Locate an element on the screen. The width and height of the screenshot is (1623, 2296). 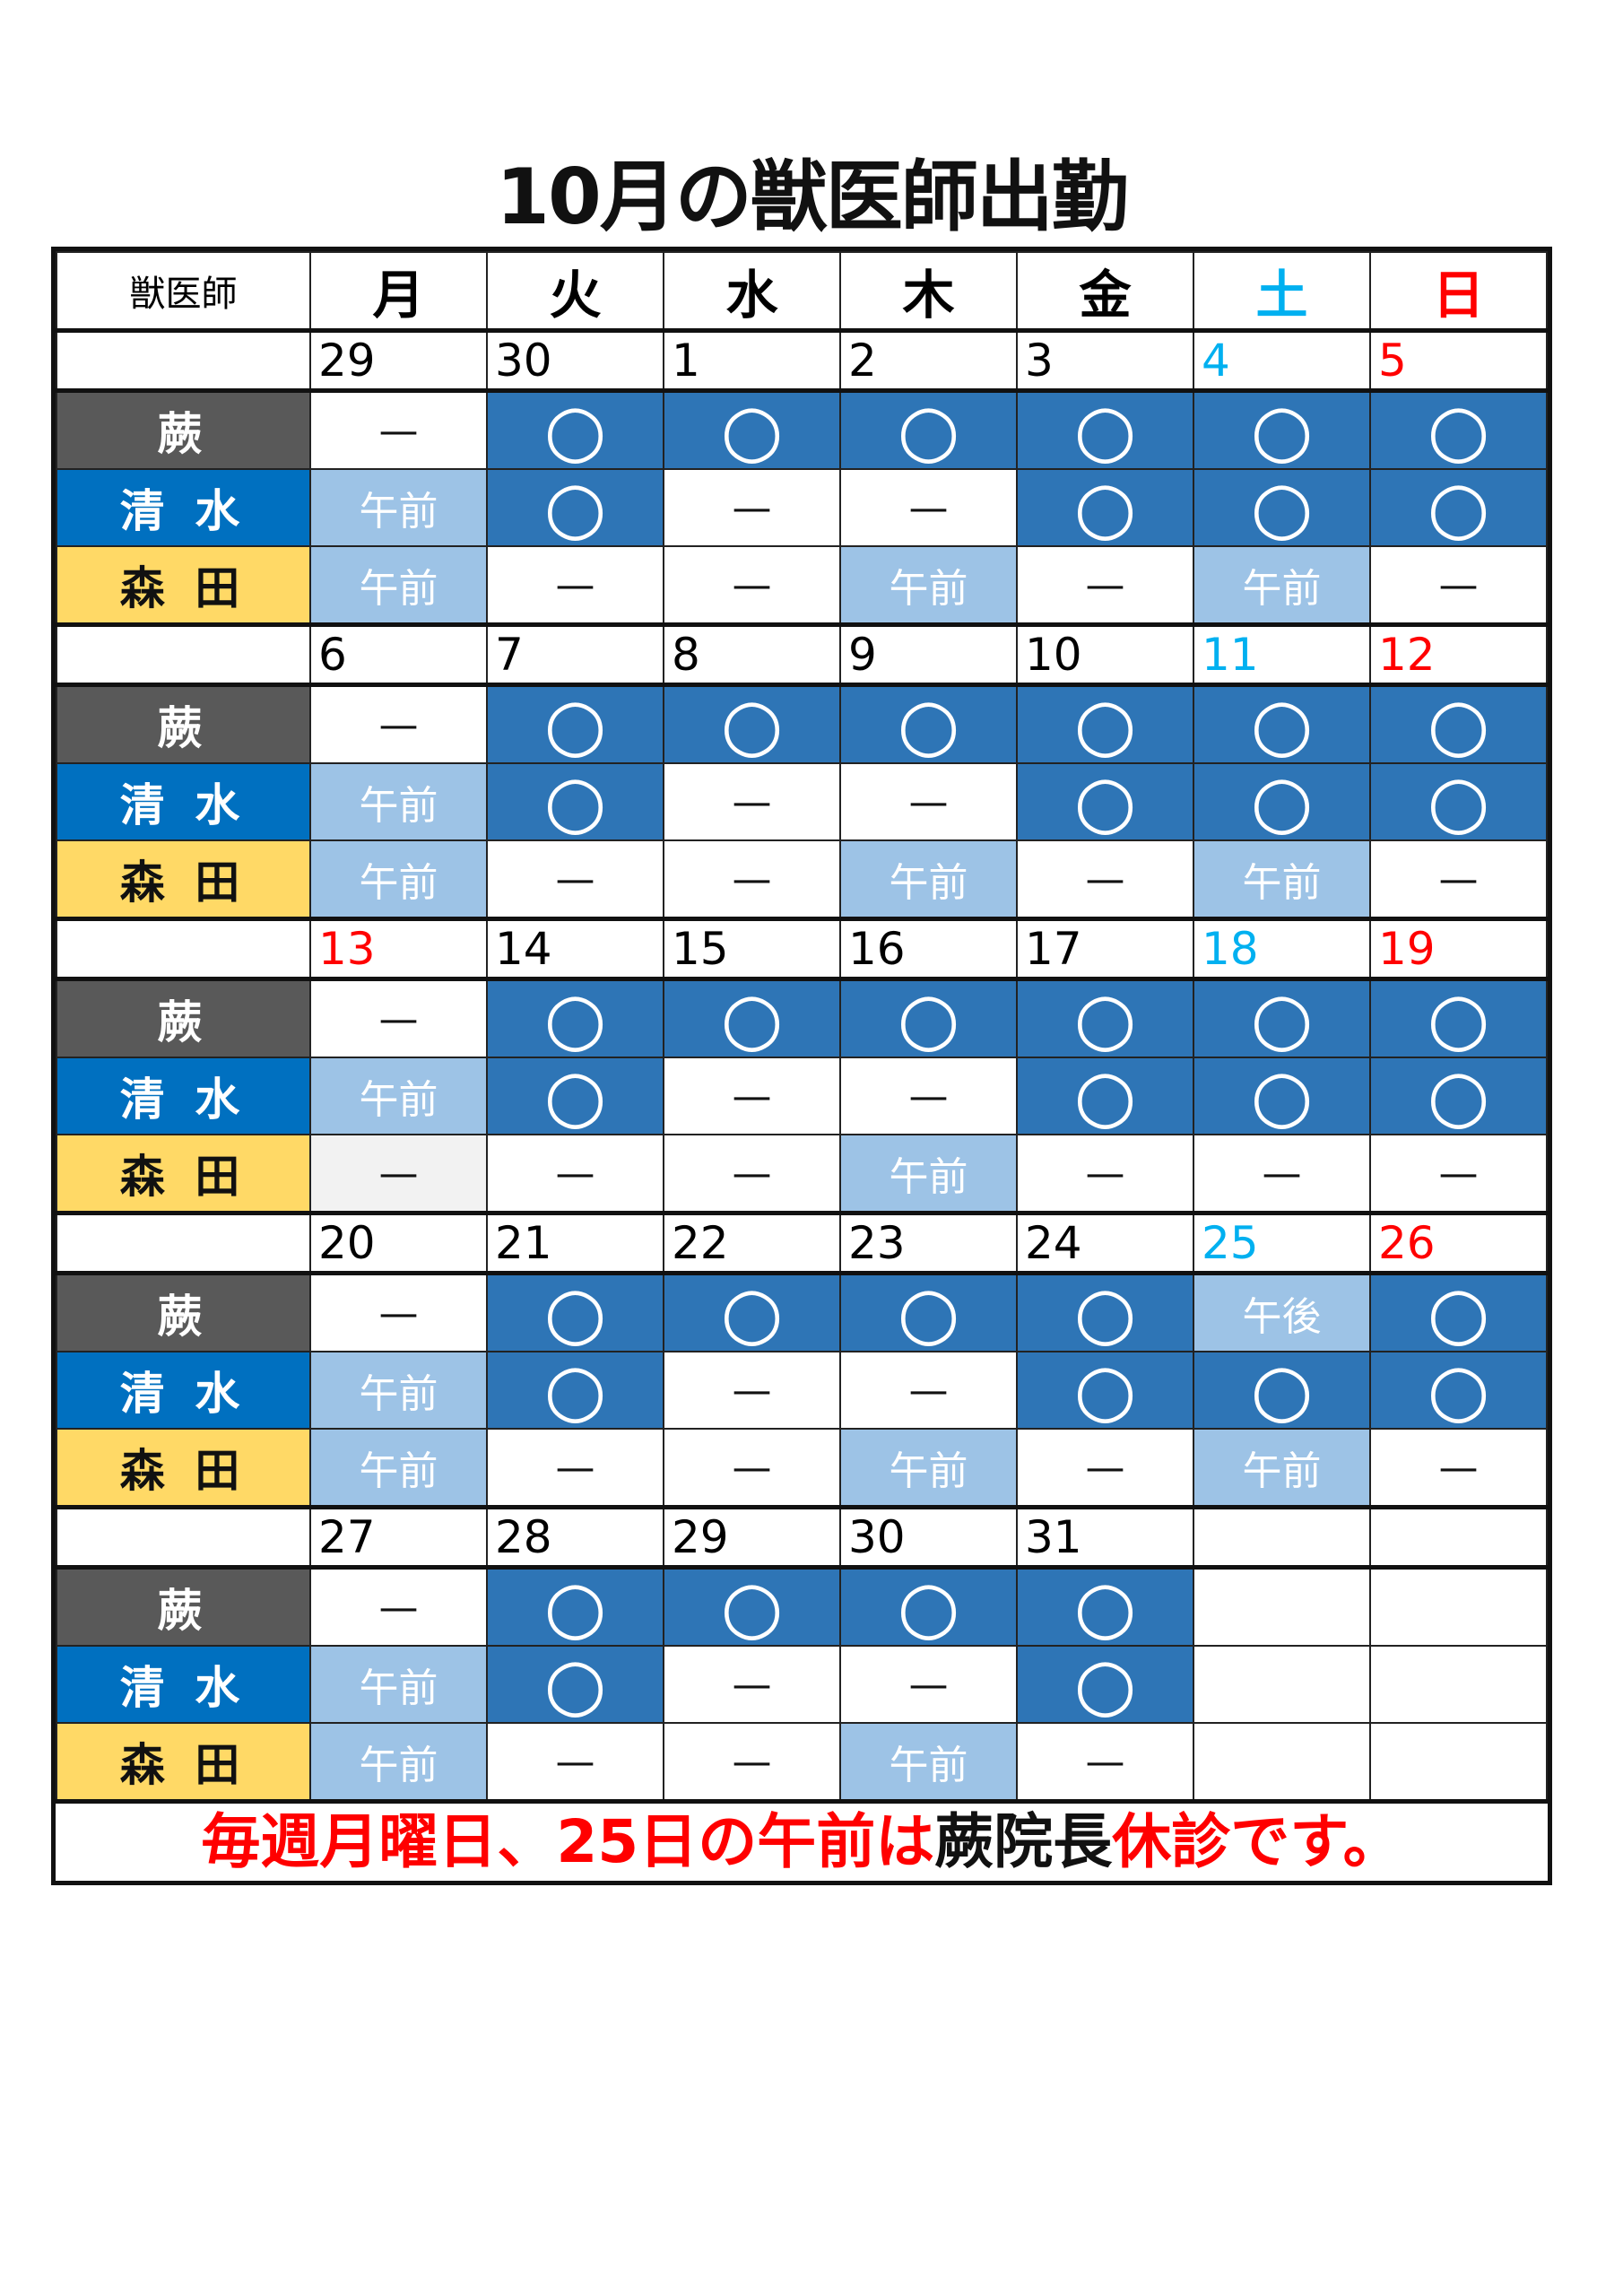
doctor-row: 森 田 — — — 午前 — — — is located at coordinates (802, 1174).